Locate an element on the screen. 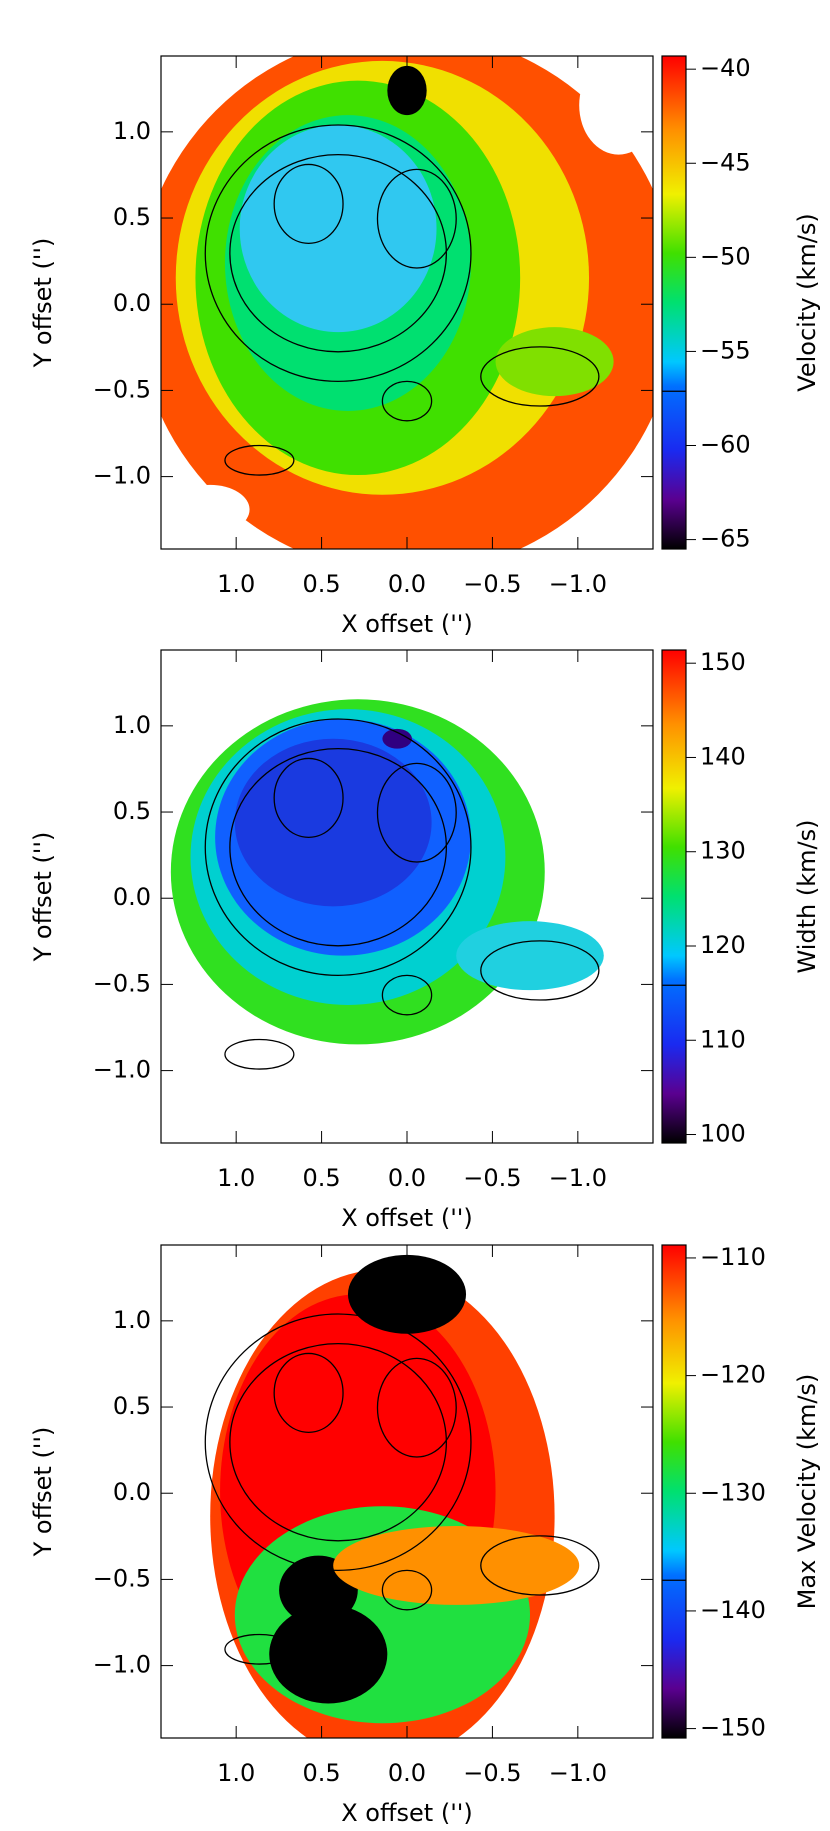  colorbar-tick-label: −40 is located at coordinates (725, 68).